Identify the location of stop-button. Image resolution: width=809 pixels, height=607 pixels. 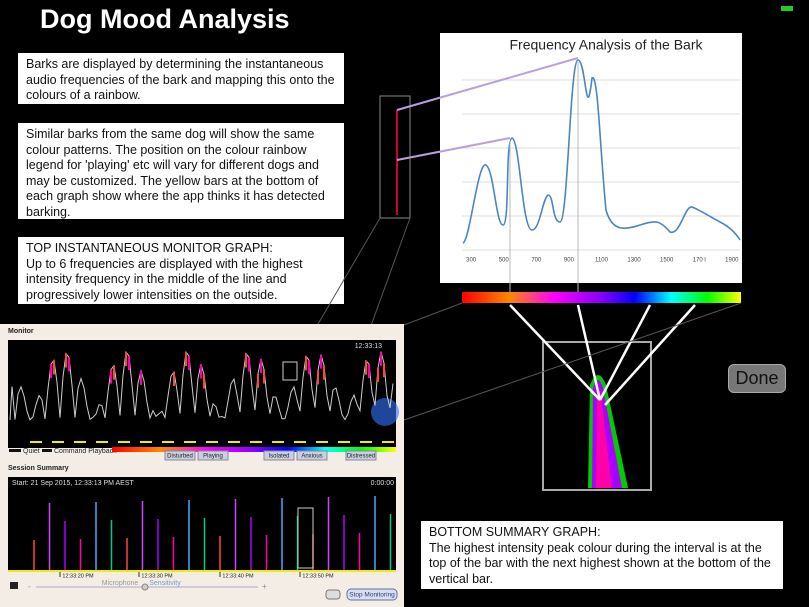
(372, 594).